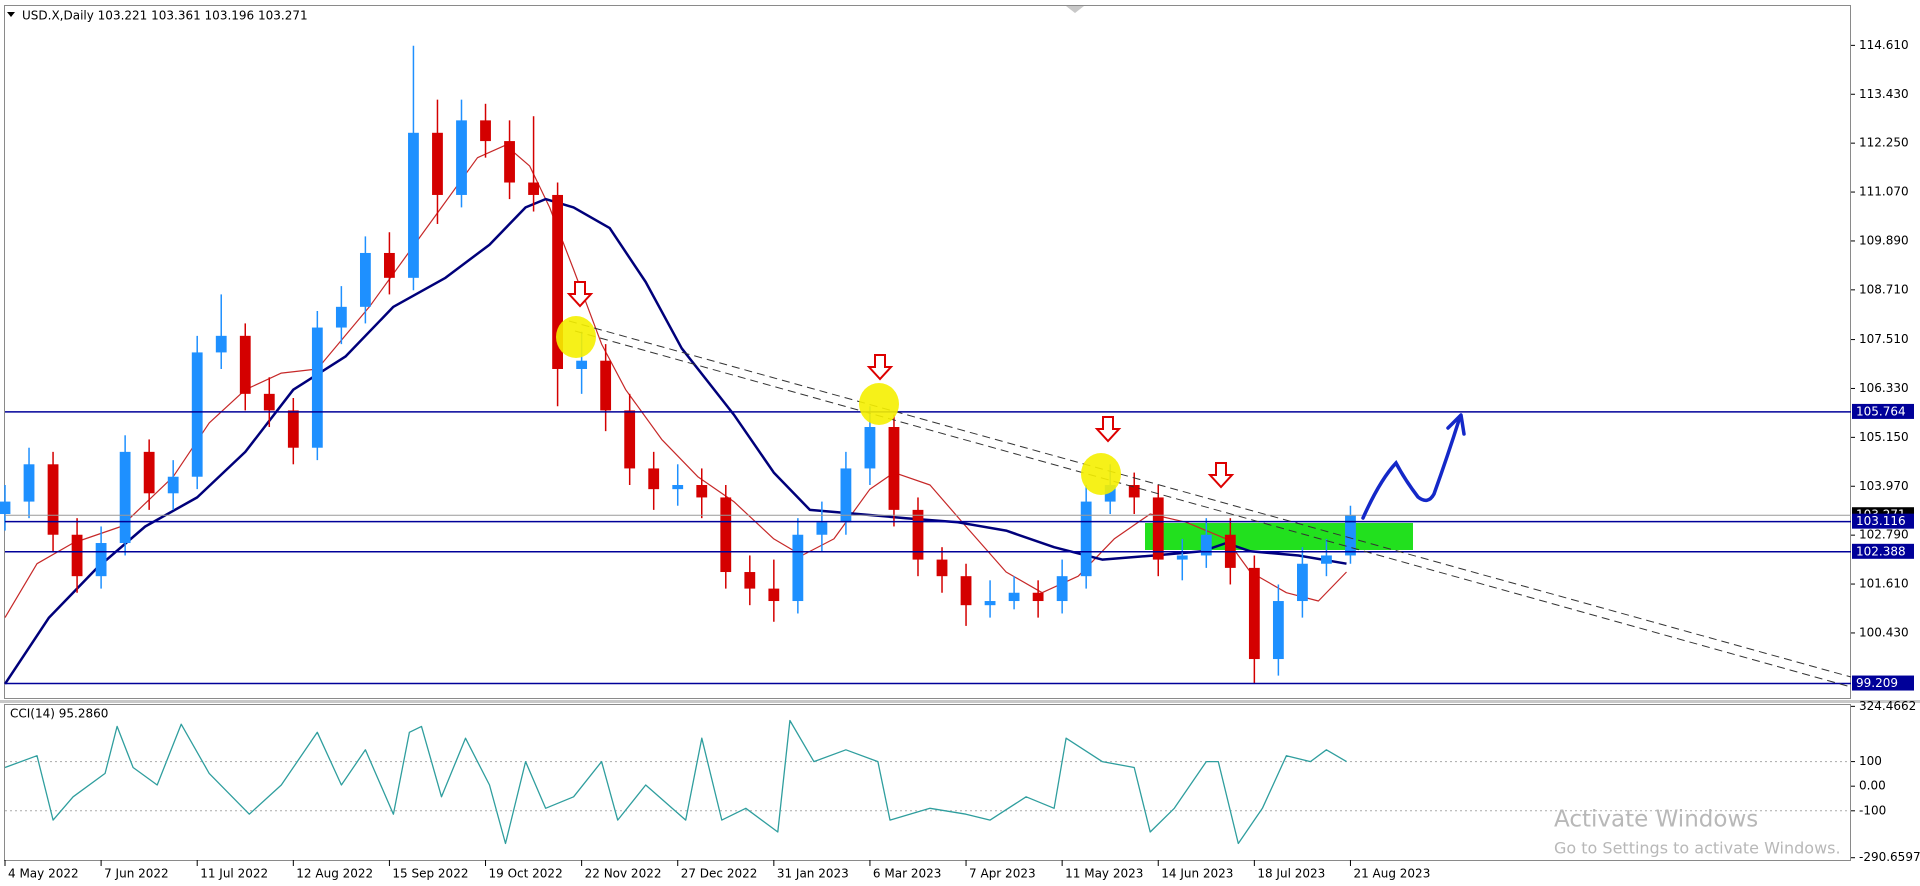 The image size is (1920, 886). What do you see at coordinates (1697, 848) in the screenshot?
I see `watermark-subtitle: Go to Settings to activate Windows.` at bounding box center [1697, 848].